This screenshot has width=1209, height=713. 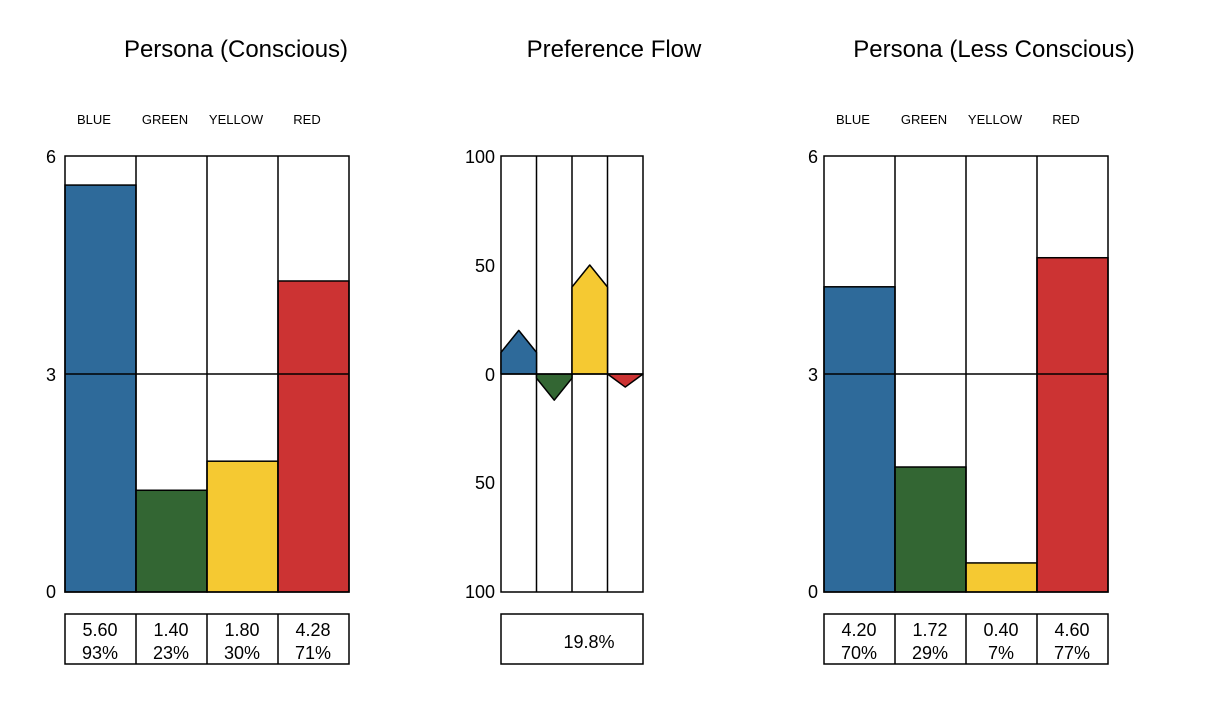 What do you see at coordinates (100, 653) in the screenshot?
I see `percent-label-blue: 93%` at bounding box center [100, 653].